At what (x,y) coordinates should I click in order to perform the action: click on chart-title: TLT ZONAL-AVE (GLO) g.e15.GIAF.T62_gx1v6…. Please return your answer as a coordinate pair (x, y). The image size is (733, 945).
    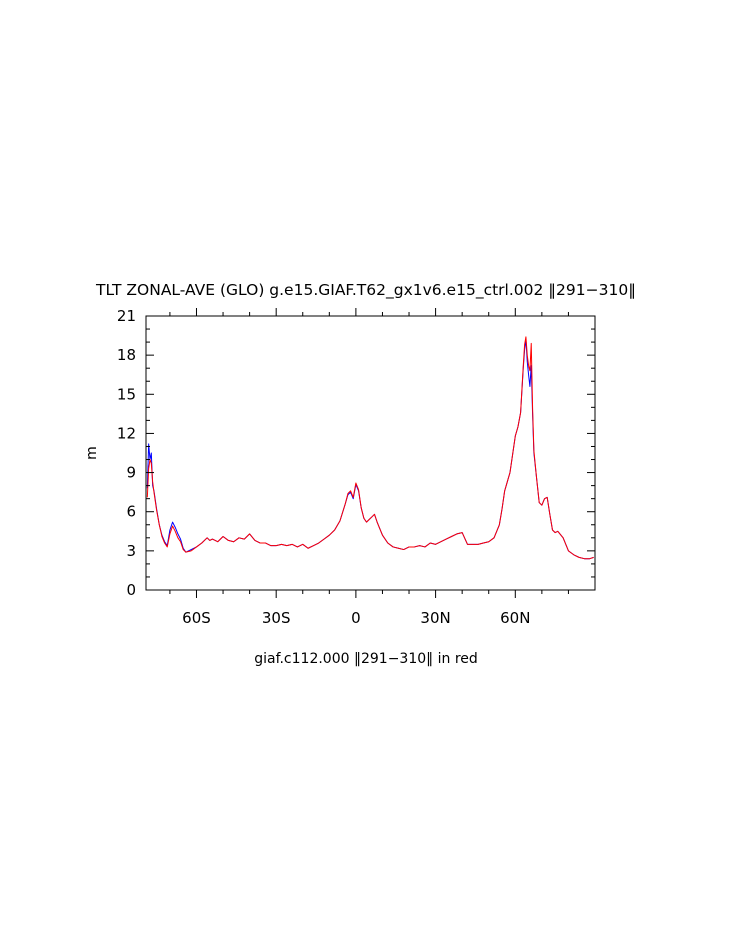
    Looking at the image, I should click on (365, 290).